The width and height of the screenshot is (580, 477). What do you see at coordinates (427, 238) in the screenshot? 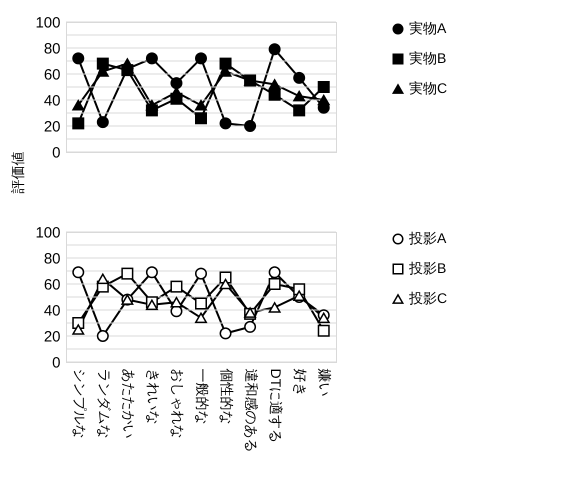
I see `legend-label: 投影A` at bounding box center [427, 238].